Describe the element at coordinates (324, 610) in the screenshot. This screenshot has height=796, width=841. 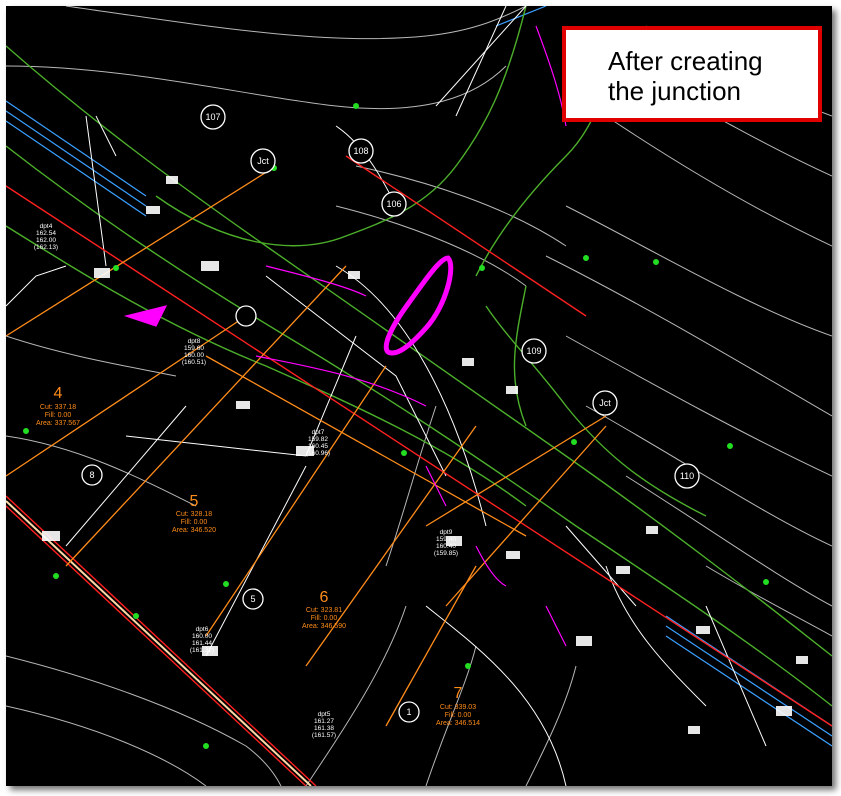
I see `lot-cut: Cut: 323.81` at that location.